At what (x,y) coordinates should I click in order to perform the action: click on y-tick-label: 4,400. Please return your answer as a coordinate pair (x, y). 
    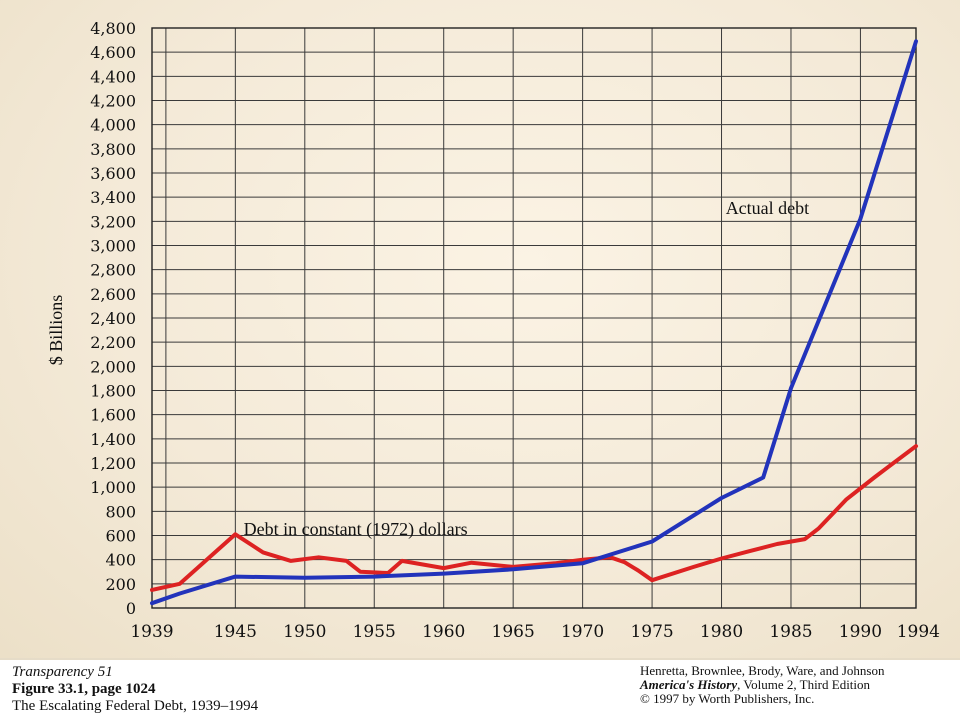
    Looking at the image, I should click on (113, 76).